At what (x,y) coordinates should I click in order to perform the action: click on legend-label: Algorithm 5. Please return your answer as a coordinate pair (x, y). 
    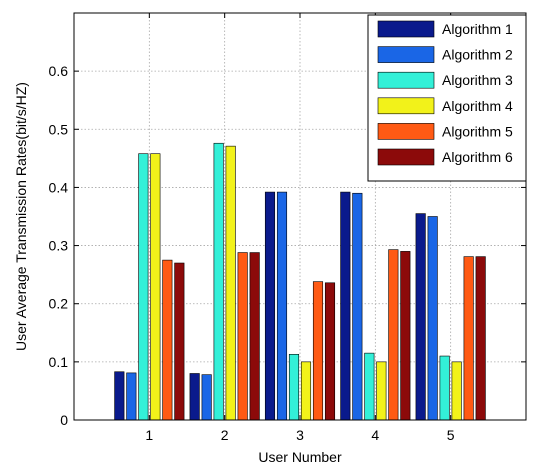
    Looking at the image, I should click on (477, 131).